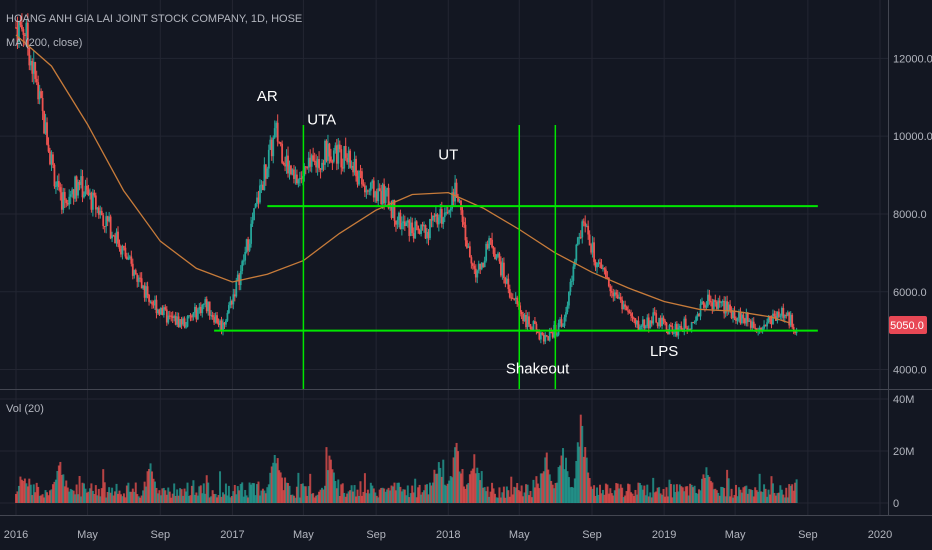 The width and height of the screenshot is (932, 550). Describe the element at coordinates (664, 535) in the screenshot. I see `time-tick-label: 2019` at that location.